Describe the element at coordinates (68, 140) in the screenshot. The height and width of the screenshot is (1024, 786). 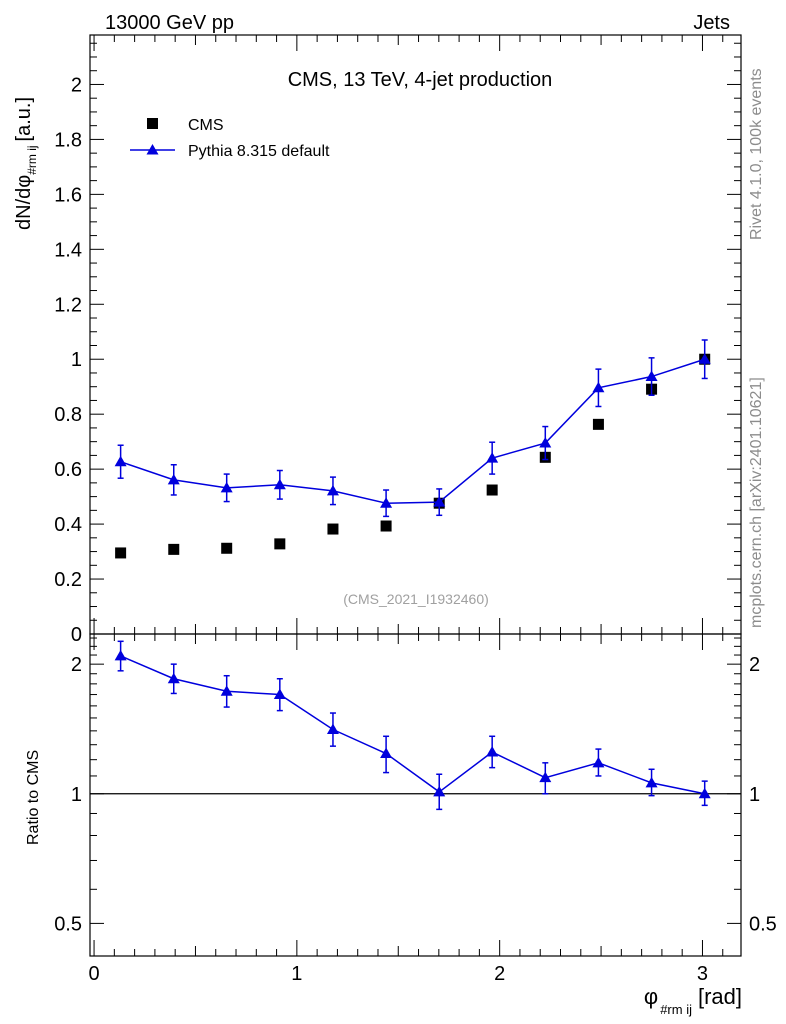
I see `main-y-tick-label: 1.8` at that location.